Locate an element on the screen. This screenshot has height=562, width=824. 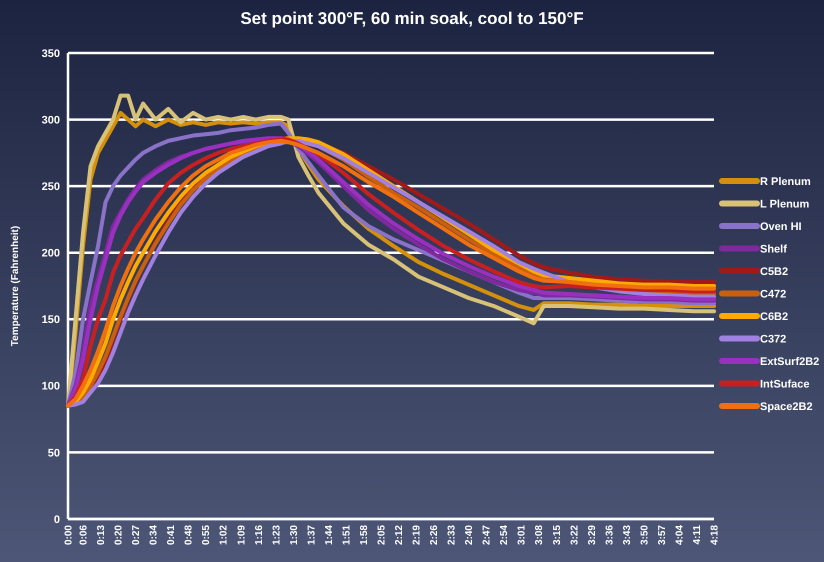
x-tick-label: 4:04 is located at coordinates (680, 535).